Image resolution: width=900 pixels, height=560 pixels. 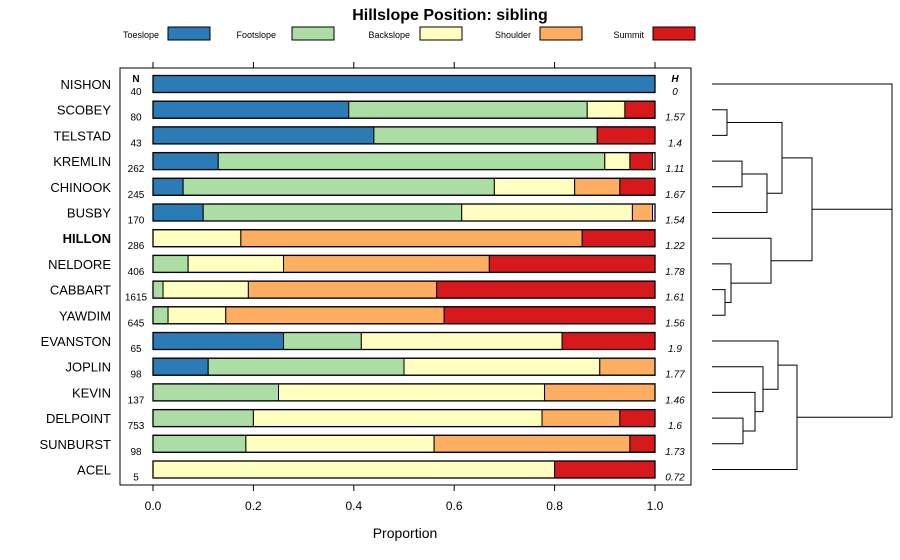 I want to click on legend-label-backslope: Backslope, so click(x=389, y=35).